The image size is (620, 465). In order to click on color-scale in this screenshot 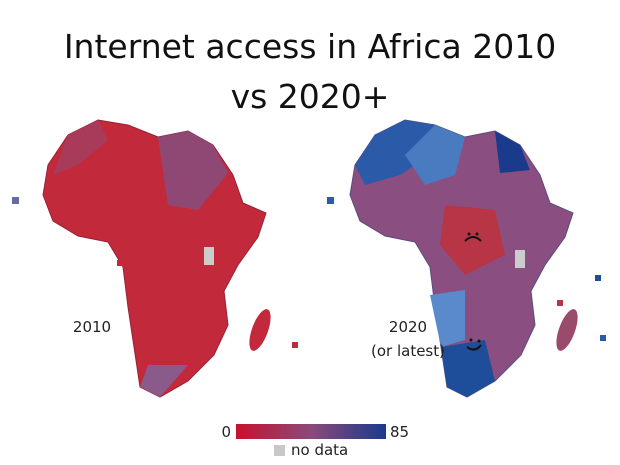, I will do `click(311, 431)`.